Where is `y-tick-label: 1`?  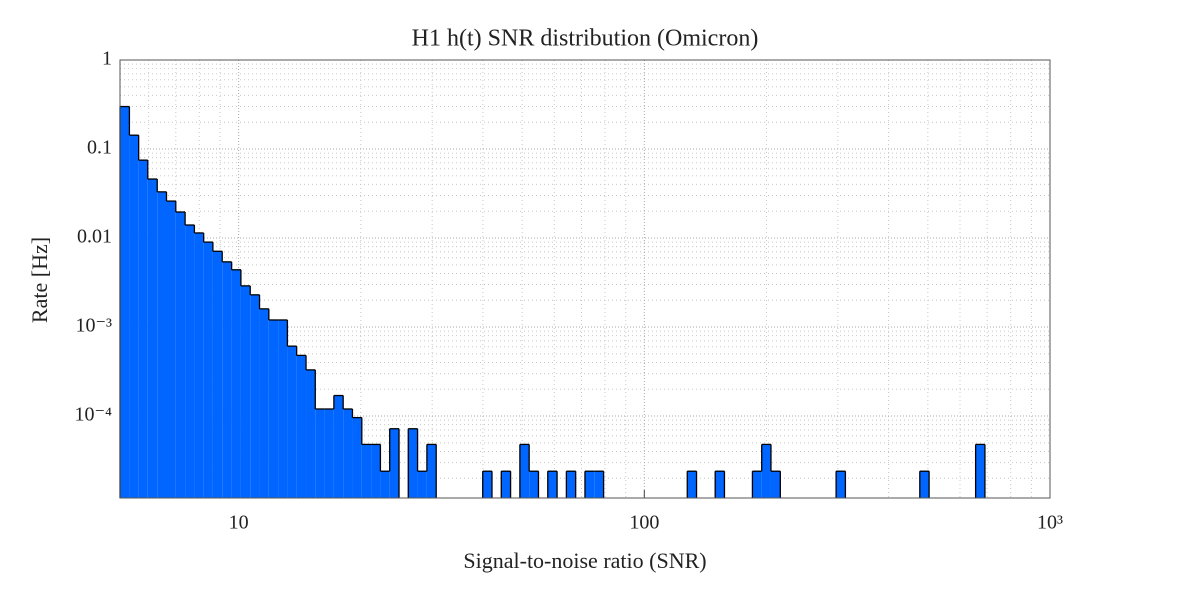 y-tick-label: 1 is located at coordinates (107, 59).